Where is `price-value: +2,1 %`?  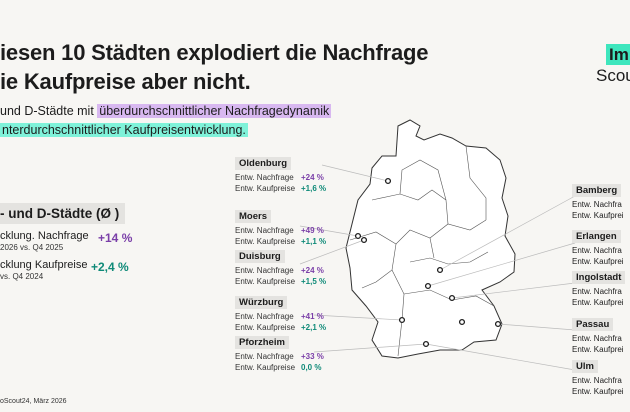 price-value: +2,1 % is located at coordinates (314, 327).